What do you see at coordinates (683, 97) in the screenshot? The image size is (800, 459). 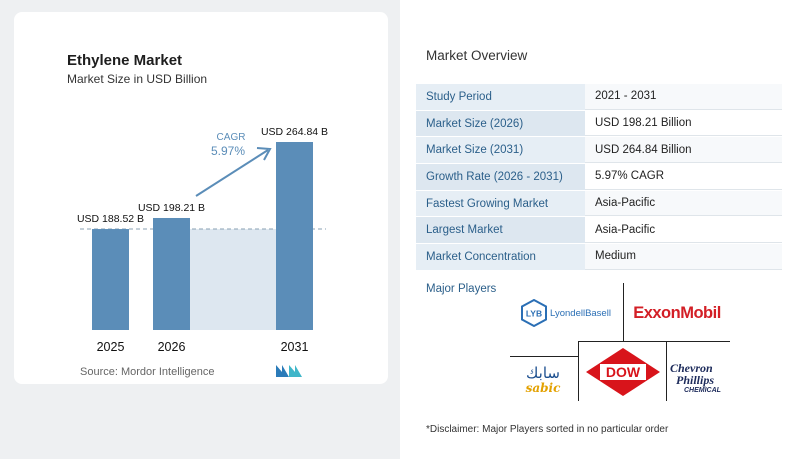 I see `overview-value: 2021 - 2031` at bounding box center [683, 97].